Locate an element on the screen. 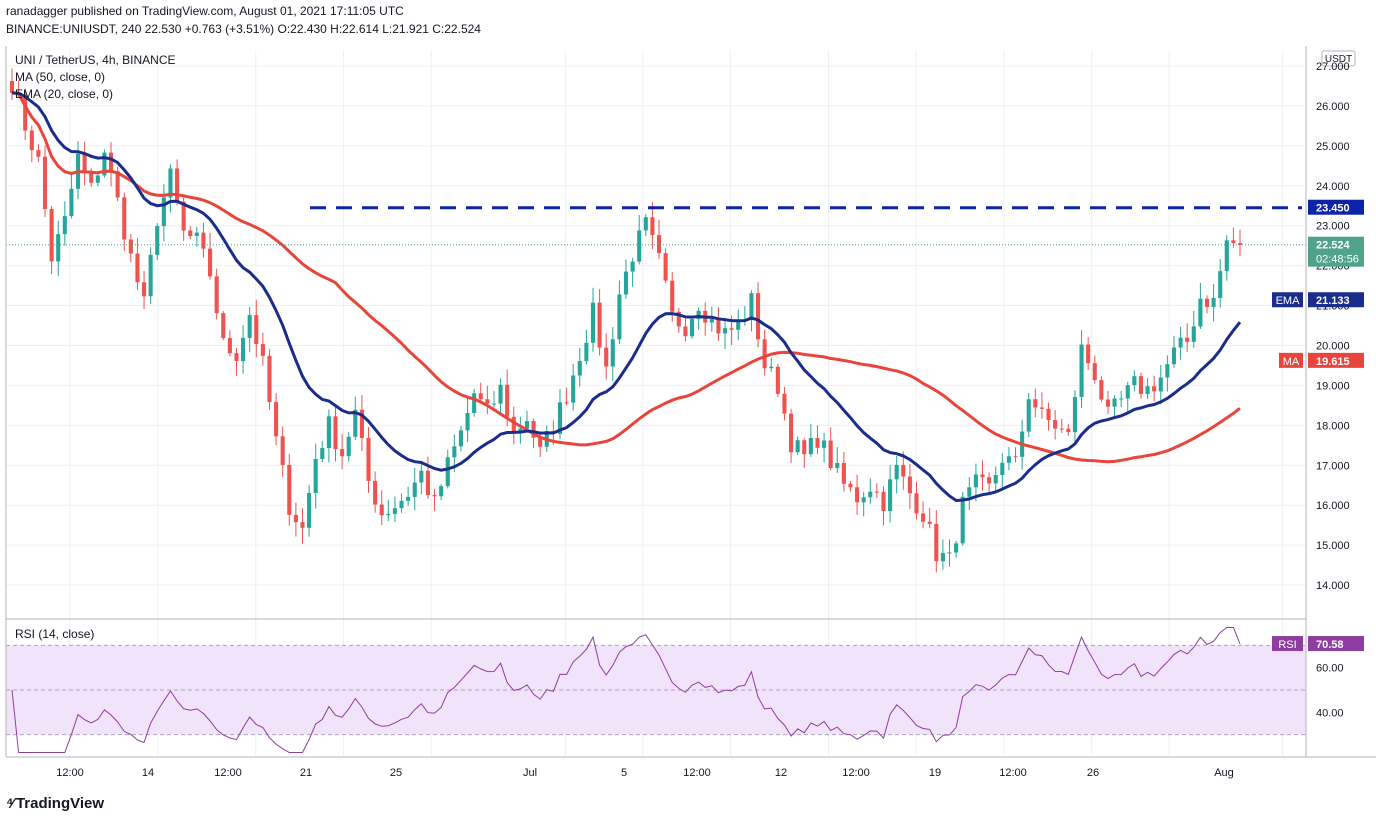  series-tag-name: RSI is located at coordinates (1287, 645).